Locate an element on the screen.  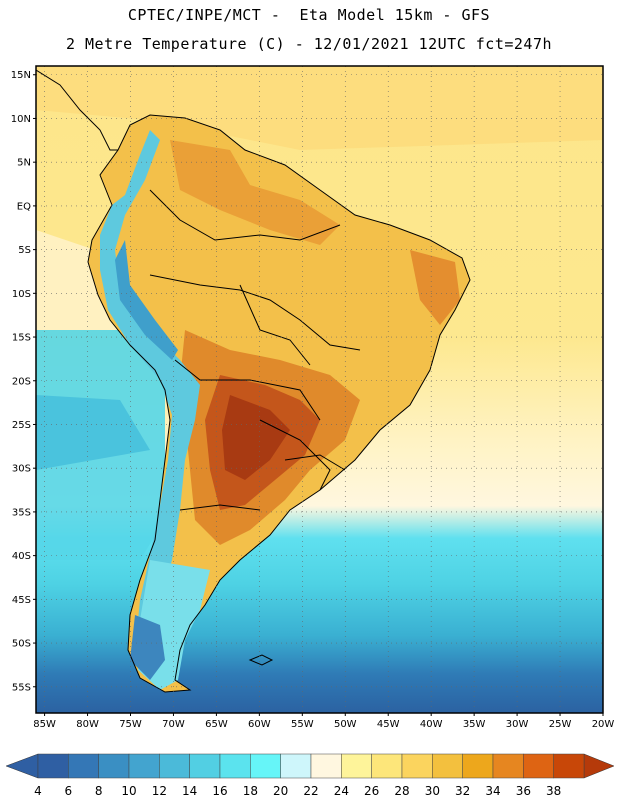
lat-tick-label: 20S is located at coordinates (21, 381).